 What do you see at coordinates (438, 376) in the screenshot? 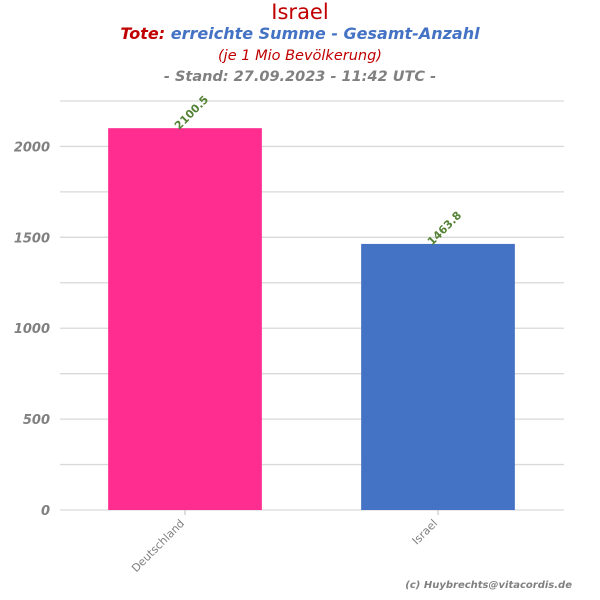
I see `bar-israel` at bounding box center [438, 376].